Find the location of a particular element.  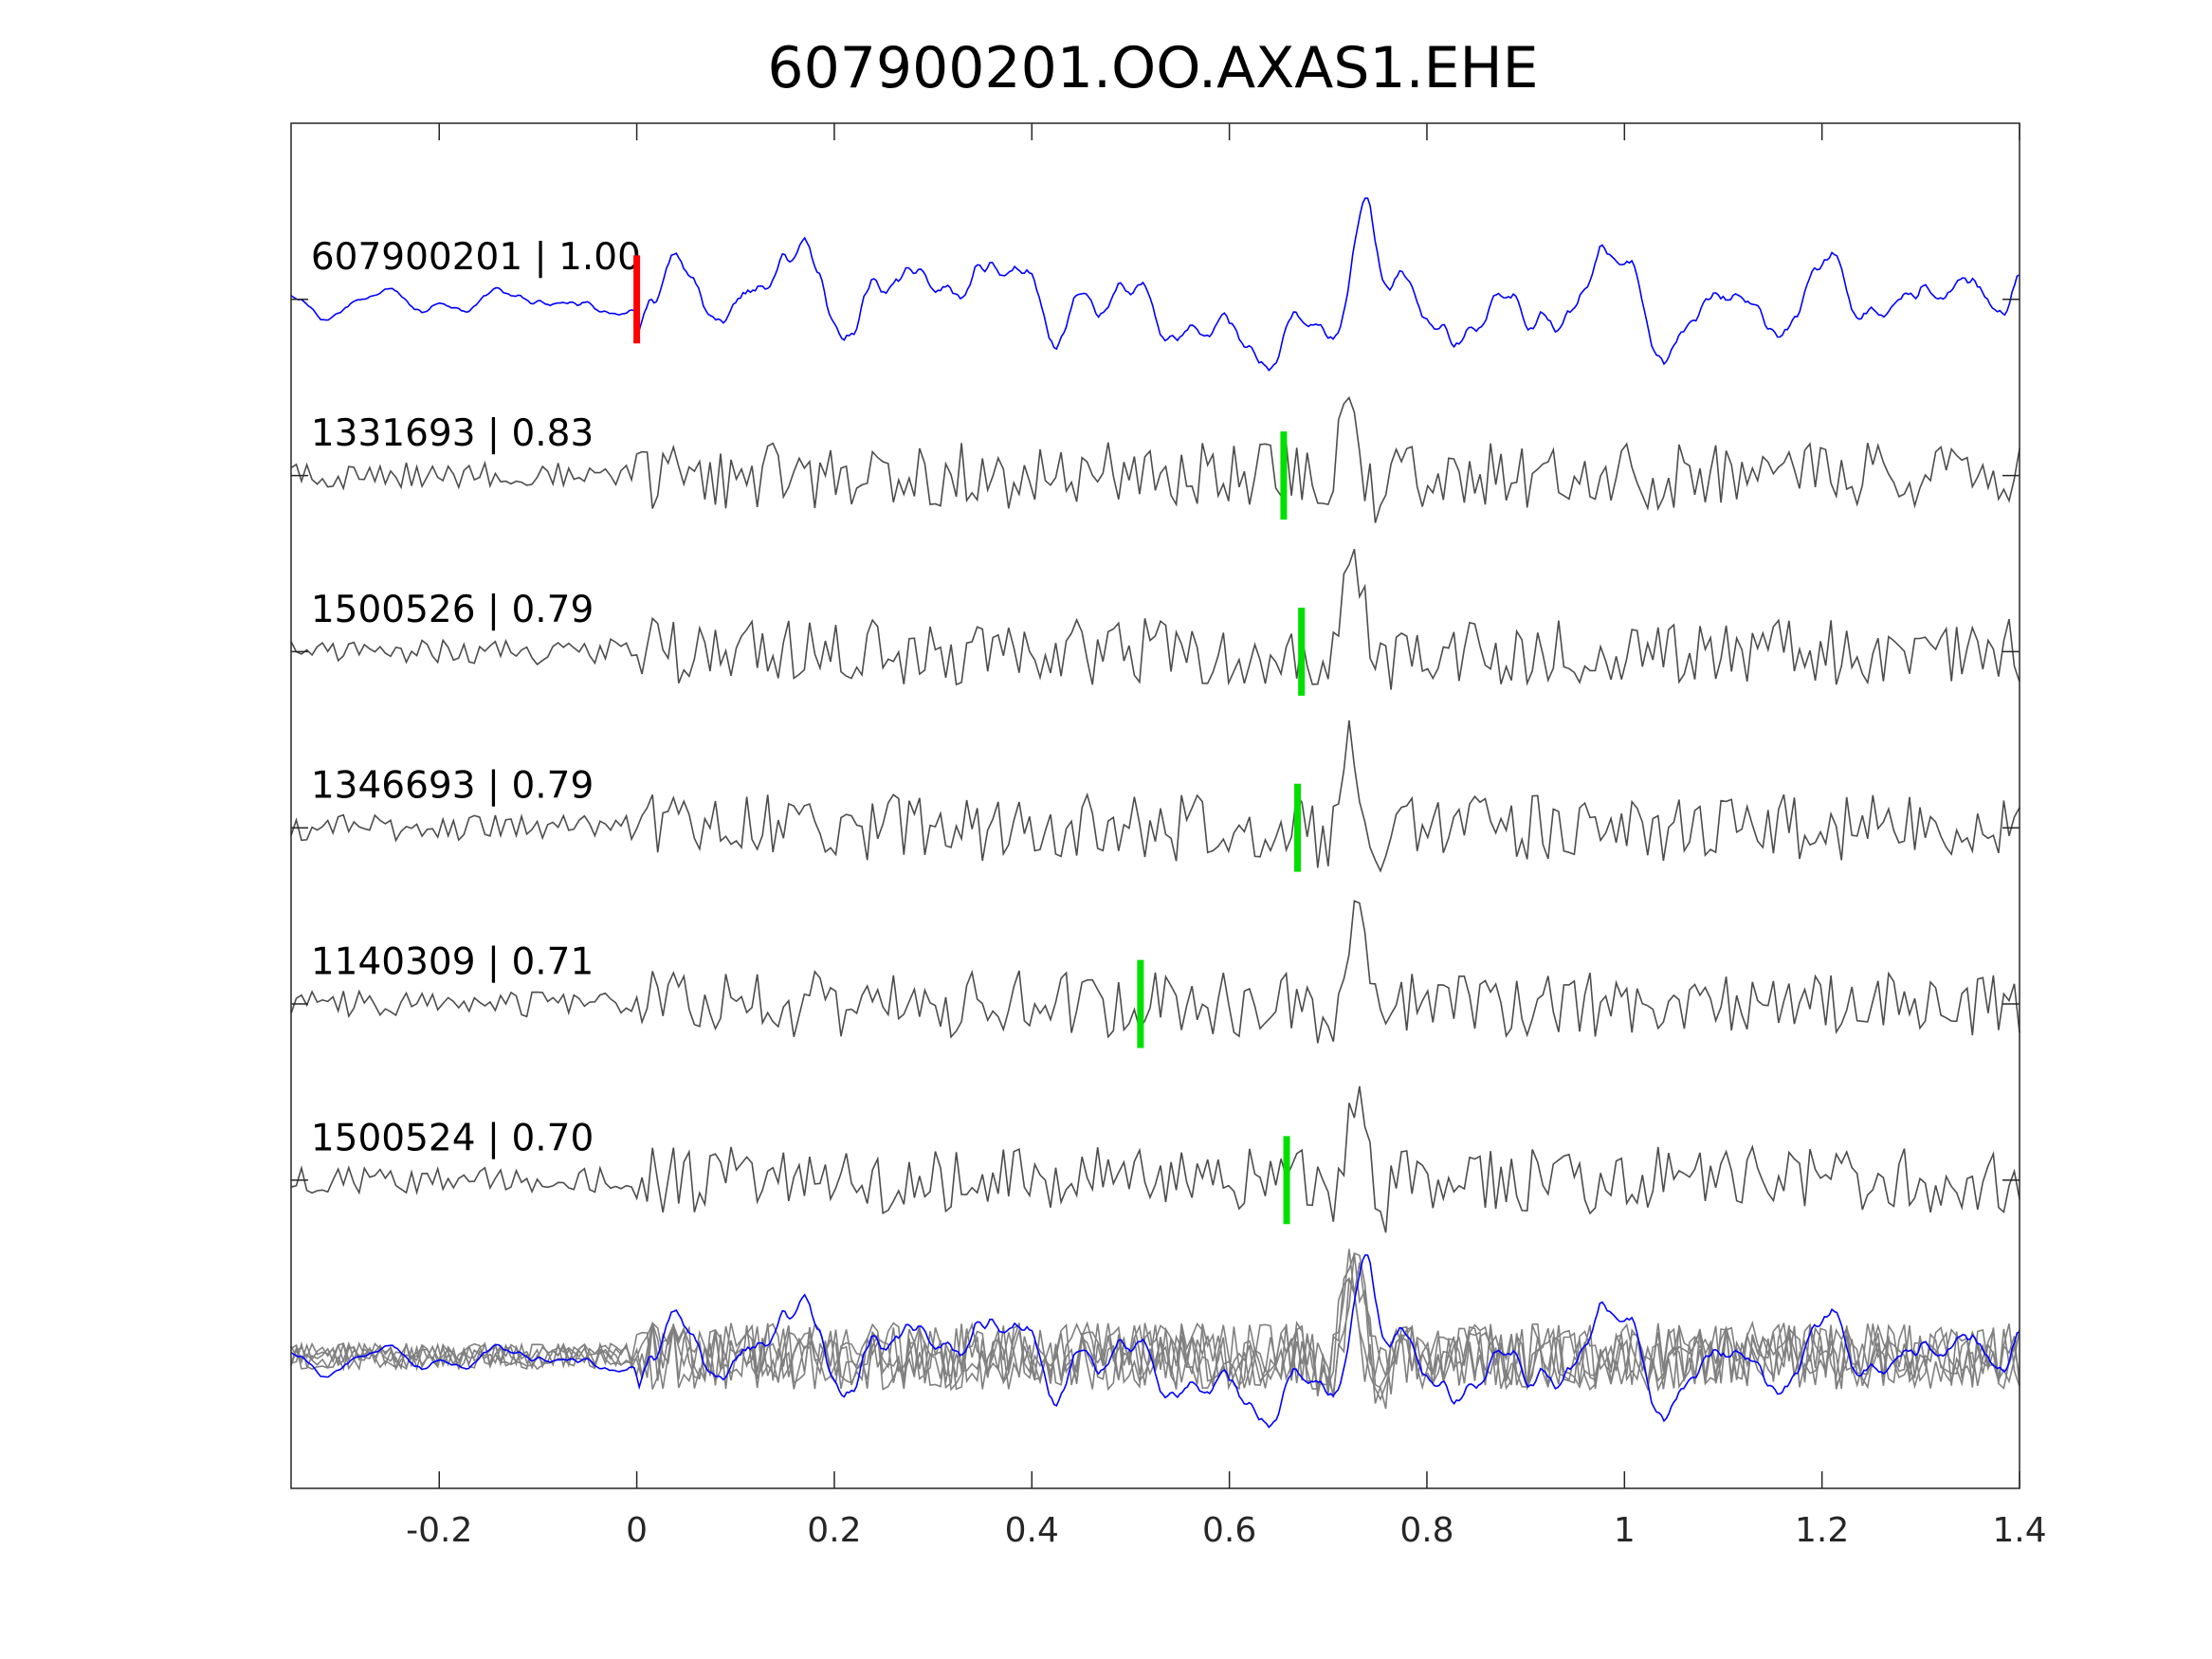

x-tick-label: 0.6 is located at coordinates (1229, 1530).